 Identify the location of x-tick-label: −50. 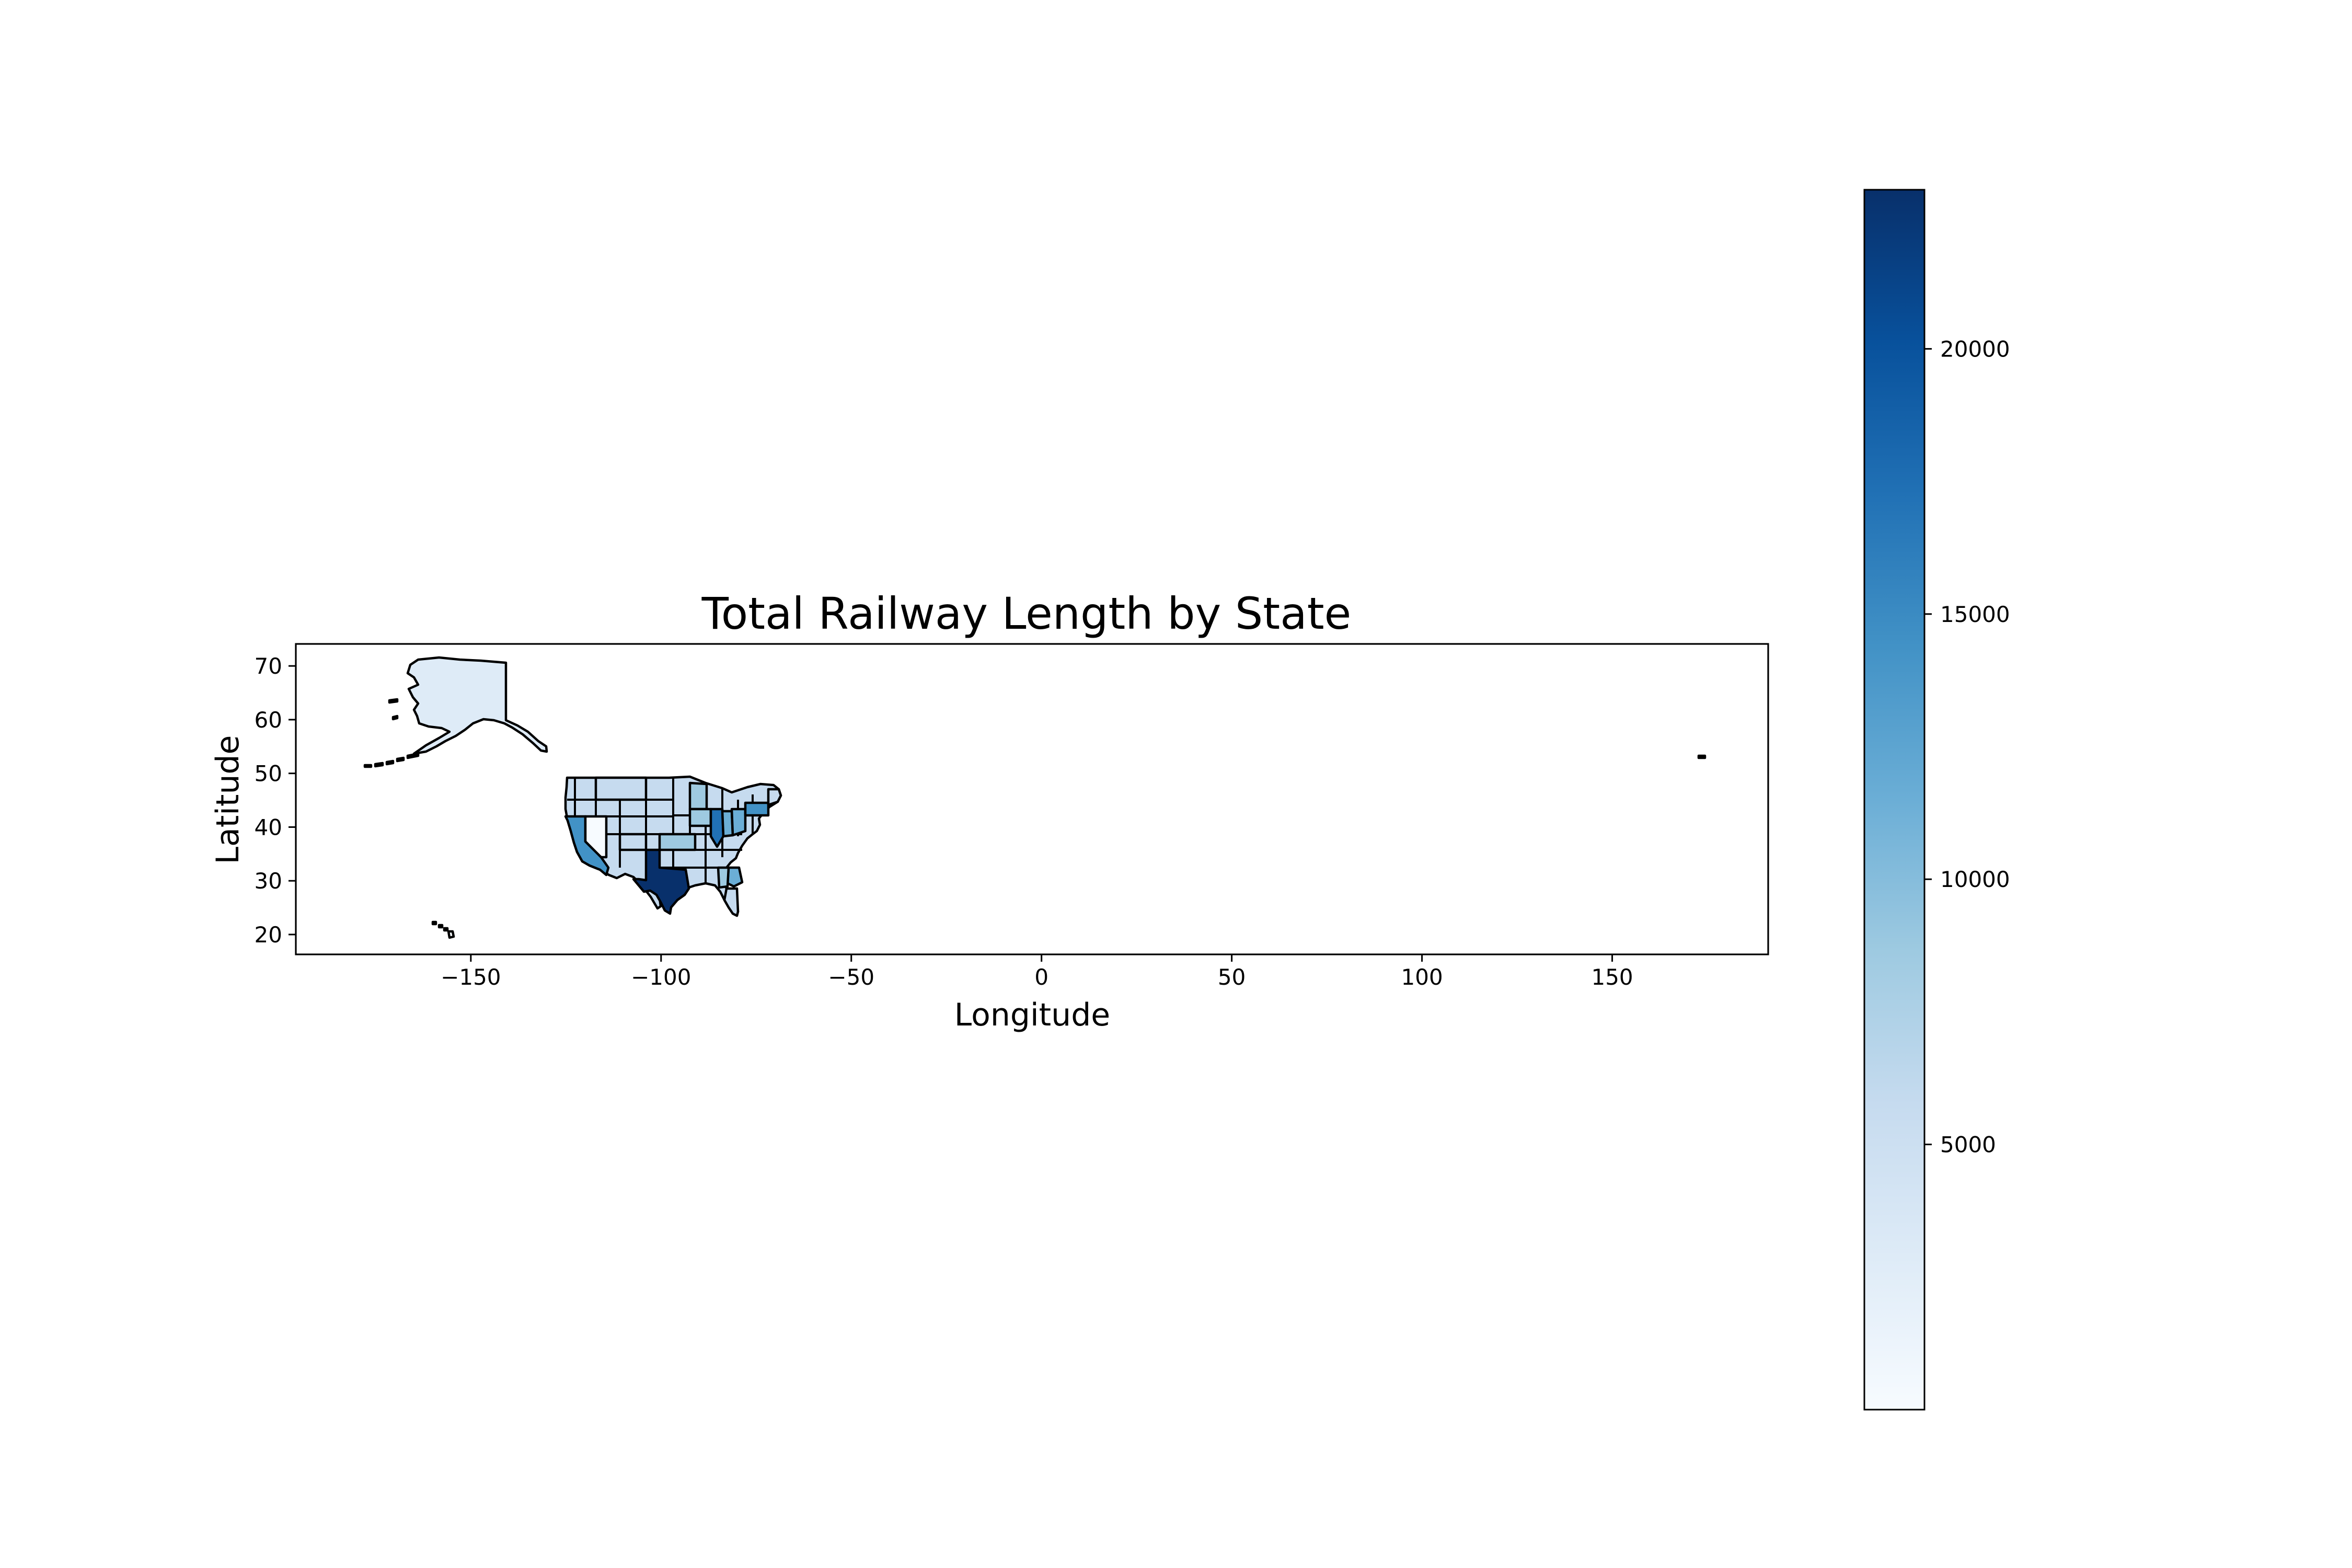
(851, 977).